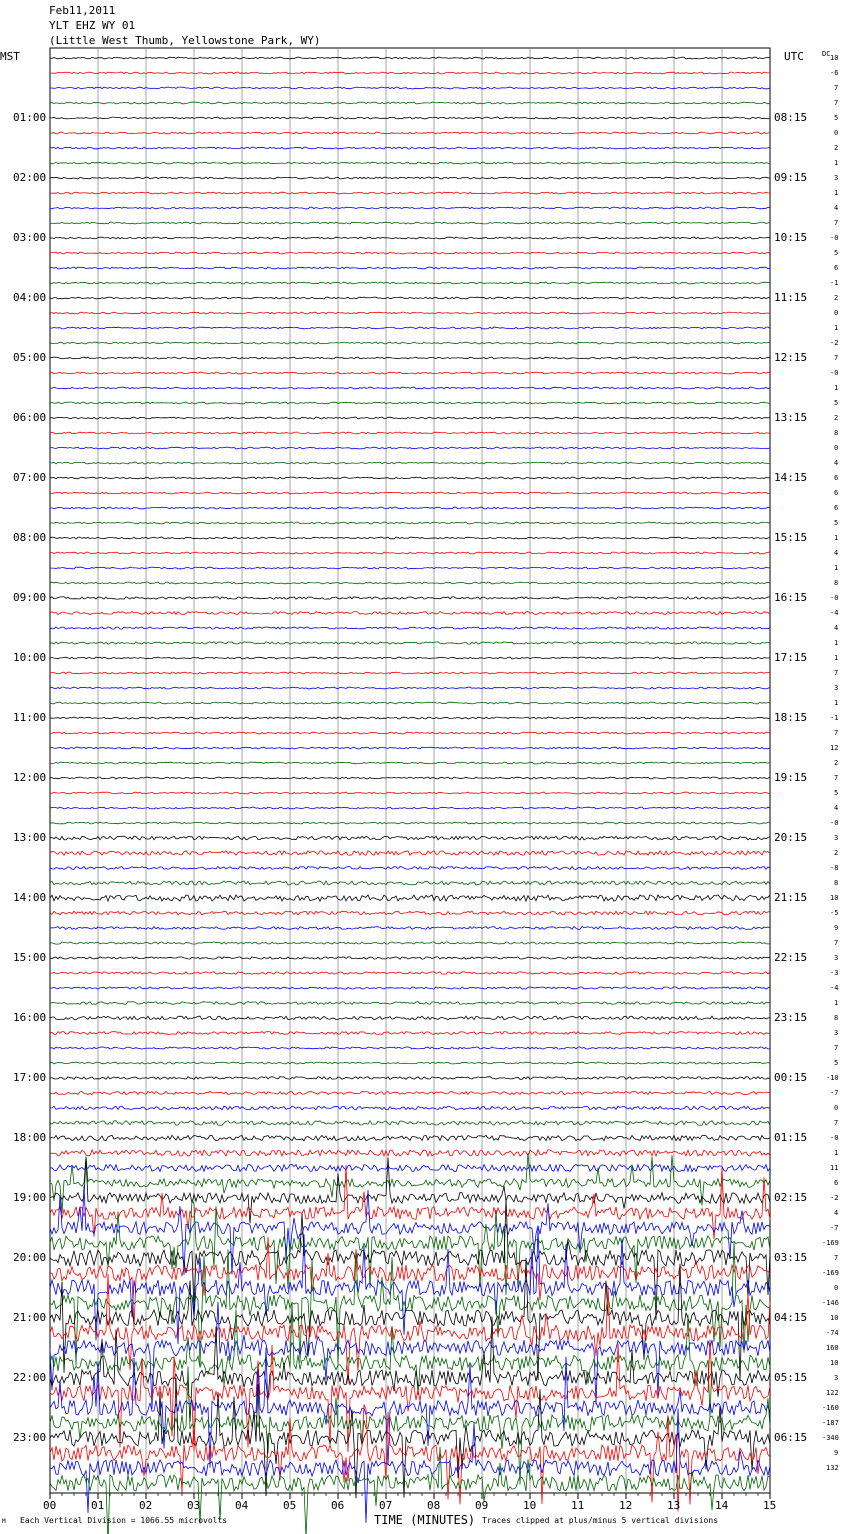 The height and width of the screenshot is (1534, 850). Describe the element at coordinates (30, 657) in the screenshot. I see `left-hour-label: 10:00` at that location.